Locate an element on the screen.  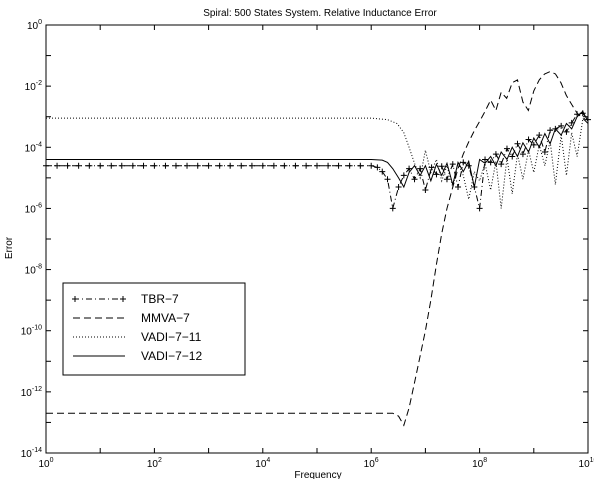
legend-label: VADI−7−11 is located at coordinates (171, 337).